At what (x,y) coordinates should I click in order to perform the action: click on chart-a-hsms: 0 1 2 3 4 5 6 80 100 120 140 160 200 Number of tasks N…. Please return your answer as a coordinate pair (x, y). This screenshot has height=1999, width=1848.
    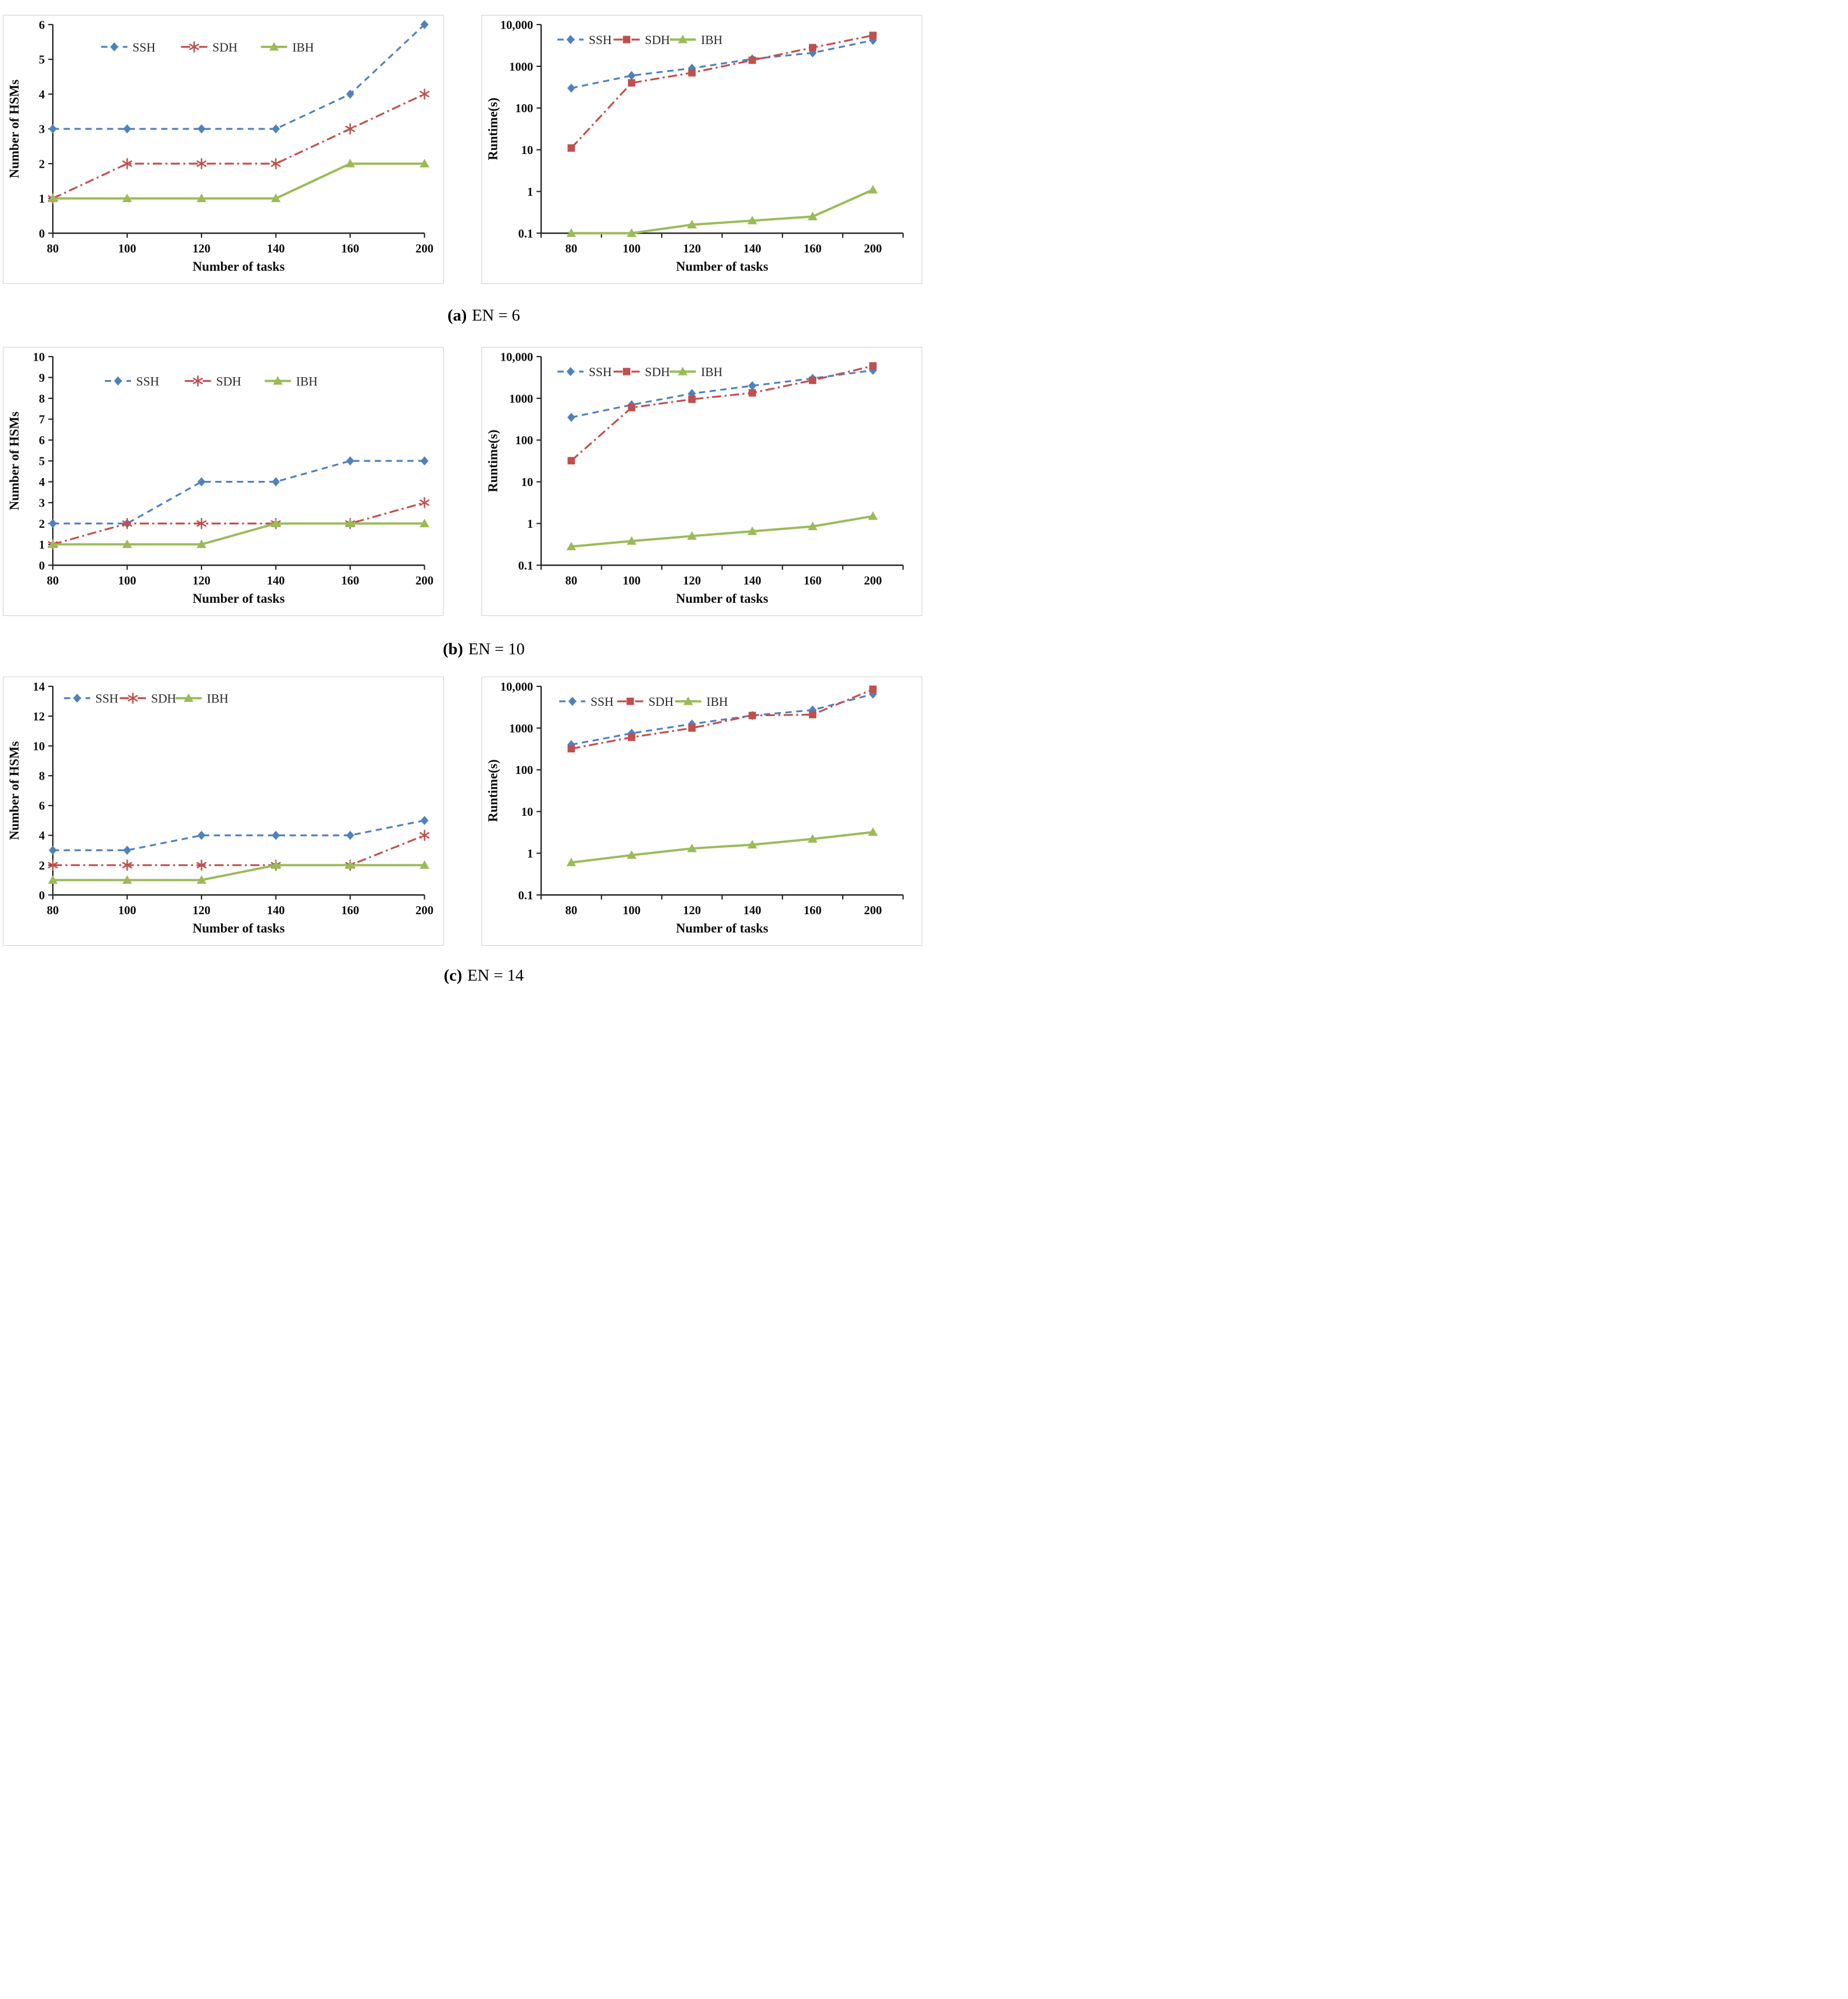
    Looking at the image, I should click on (220, 146).